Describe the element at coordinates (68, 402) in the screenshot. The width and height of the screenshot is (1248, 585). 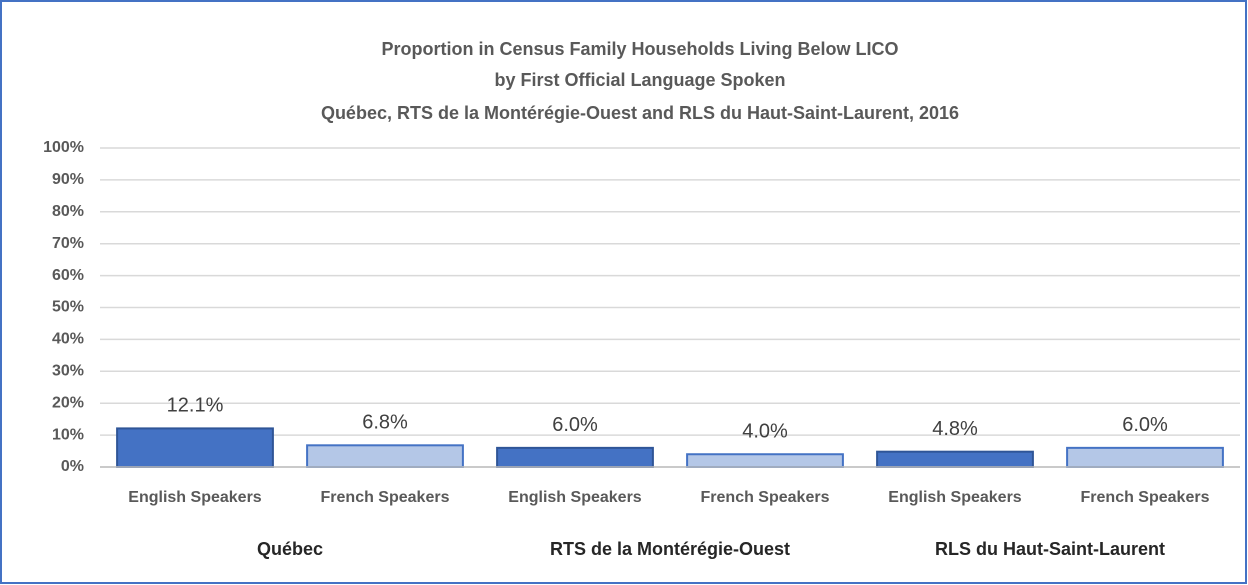
I see `y-tick-label: 20%` at that location.